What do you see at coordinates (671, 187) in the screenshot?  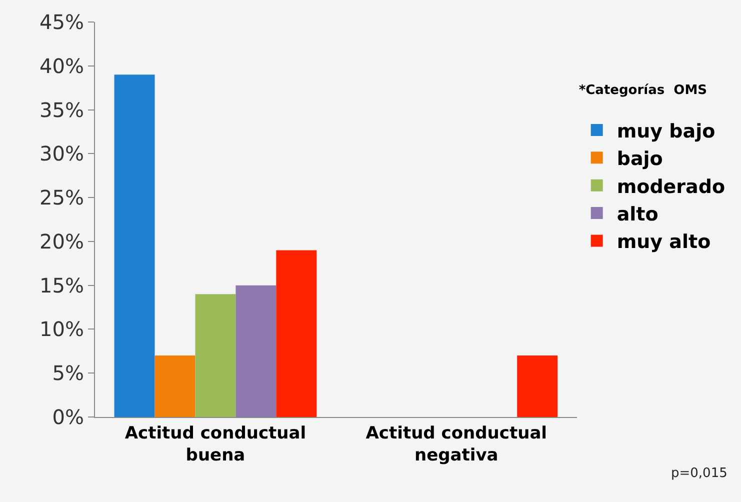 I see `legend-label: moderado` at bounding box center [671, 187].